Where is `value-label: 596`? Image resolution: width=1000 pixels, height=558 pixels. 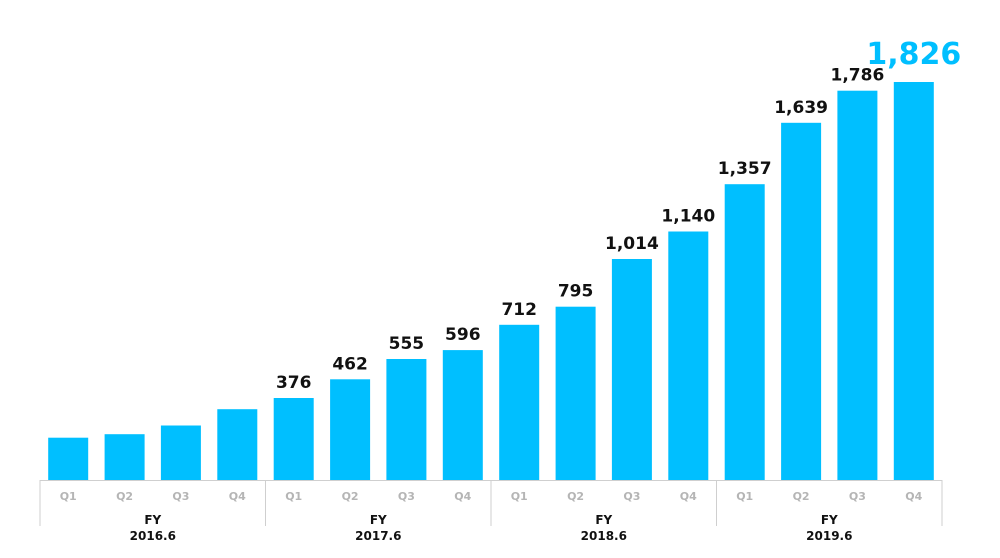 value-label: 596 is located at coordinates (463, 335).